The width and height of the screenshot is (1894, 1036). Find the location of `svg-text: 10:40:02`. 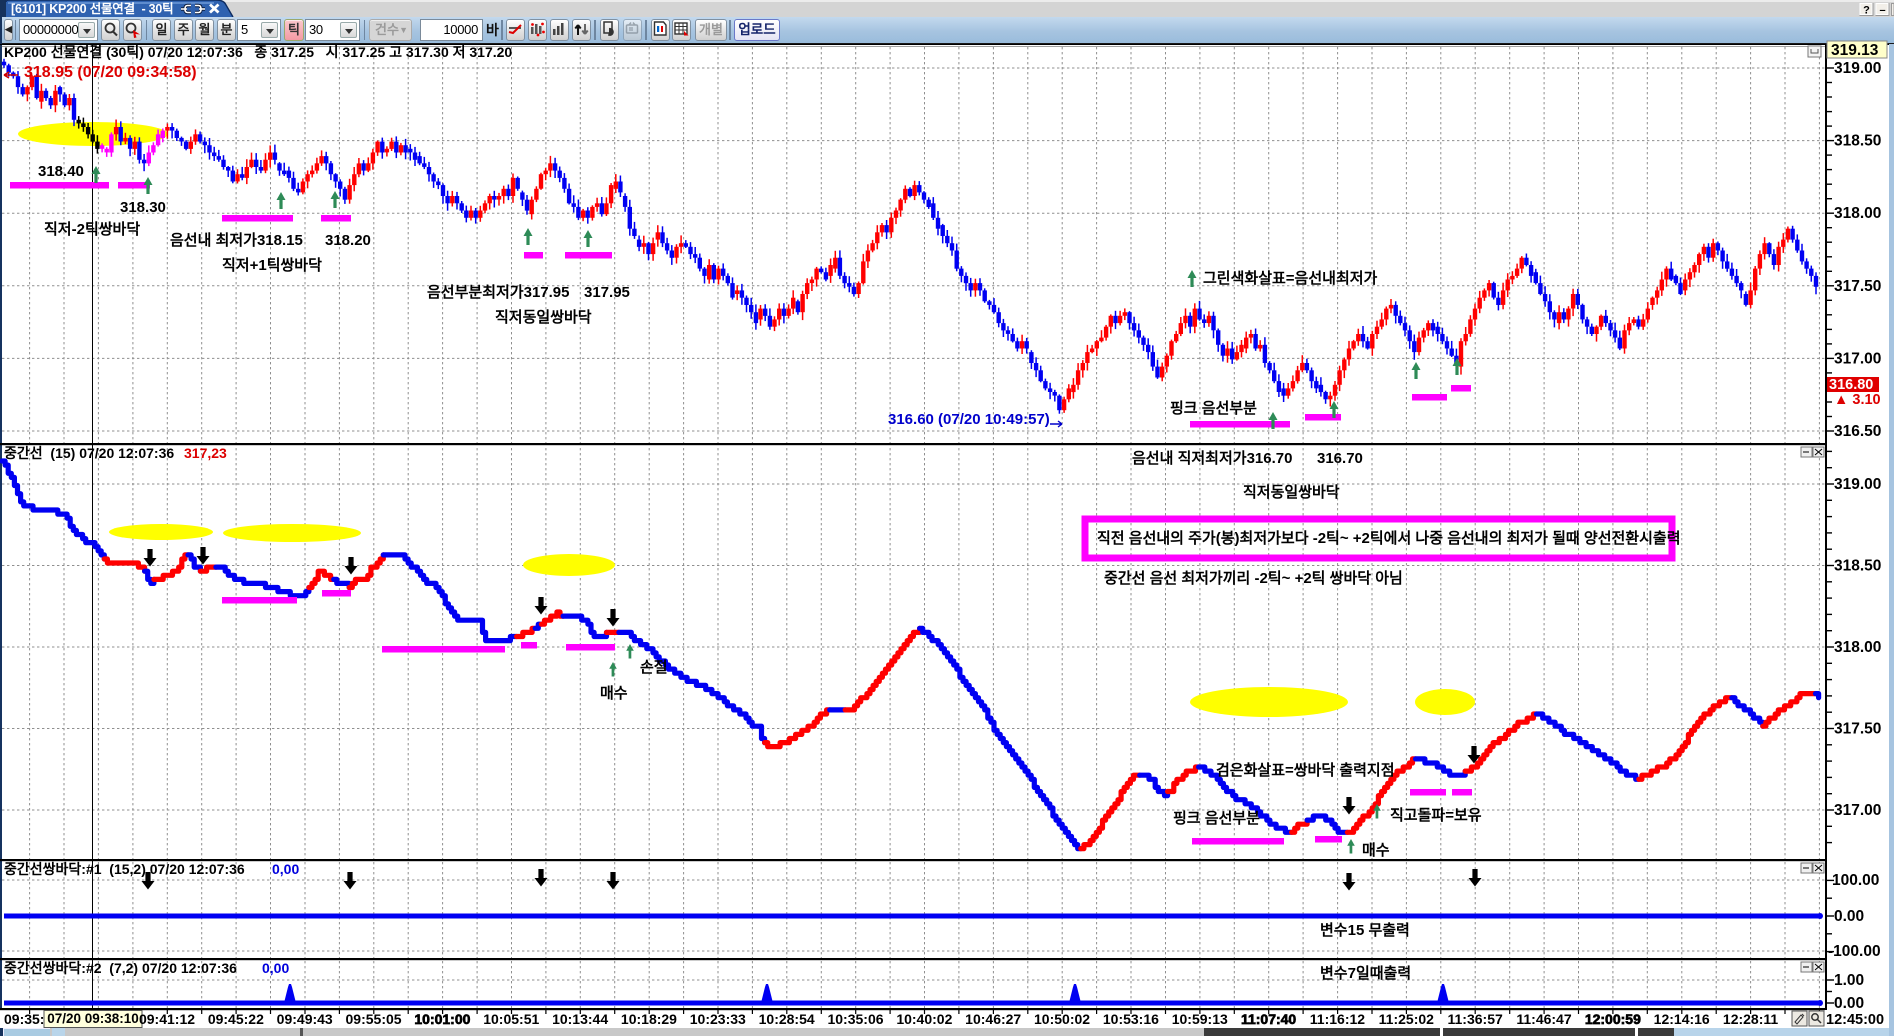

svg-text: 10:40:02 is located at coordinates (924, 1019).